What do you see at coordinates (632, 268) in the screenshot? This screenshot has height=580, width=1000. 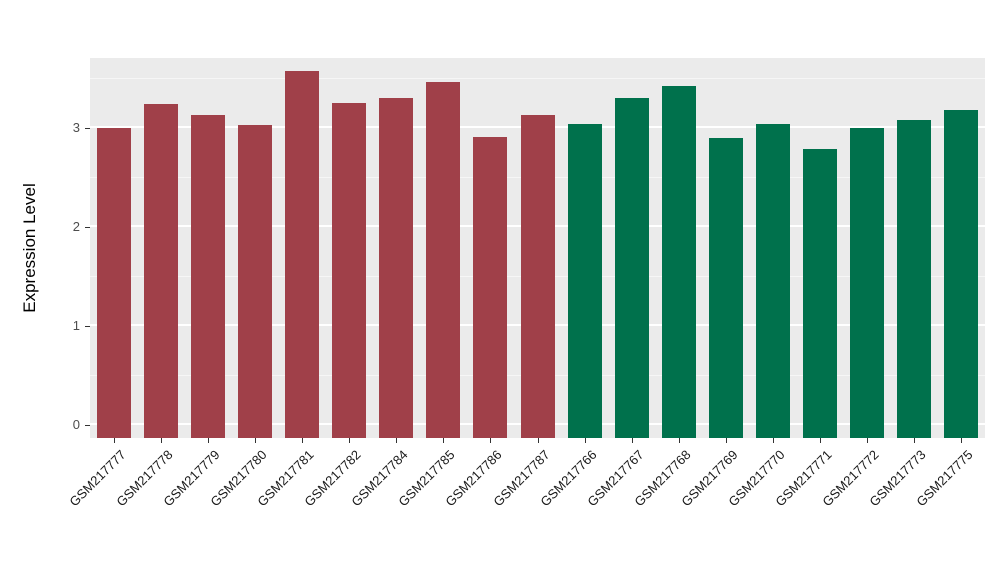 I see `bar-GSM217767` at bounding box center [632, 268].